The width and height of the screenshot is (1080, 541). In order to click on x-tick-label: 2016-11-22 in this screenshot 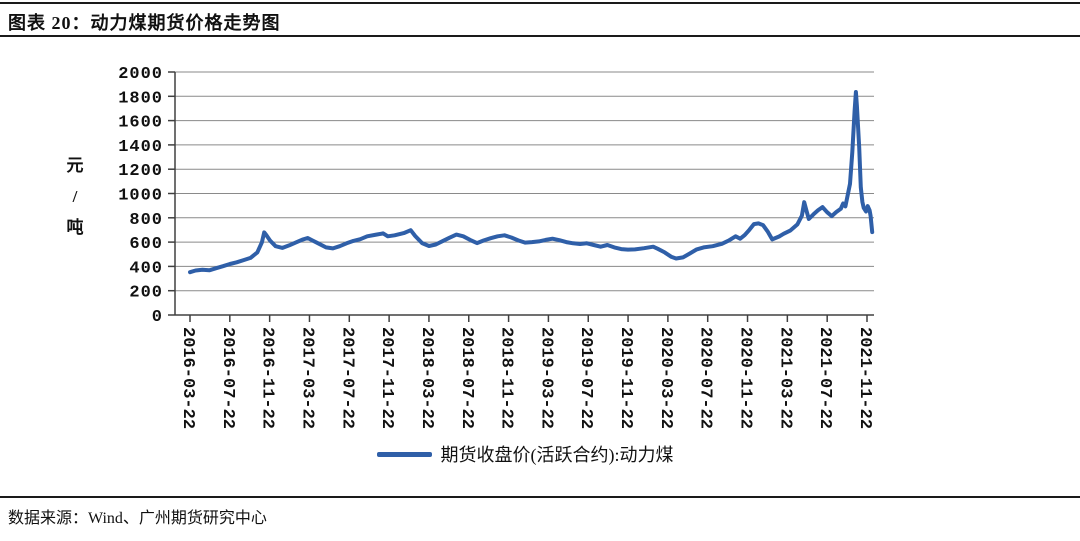, I will do `click(267, 378)`.